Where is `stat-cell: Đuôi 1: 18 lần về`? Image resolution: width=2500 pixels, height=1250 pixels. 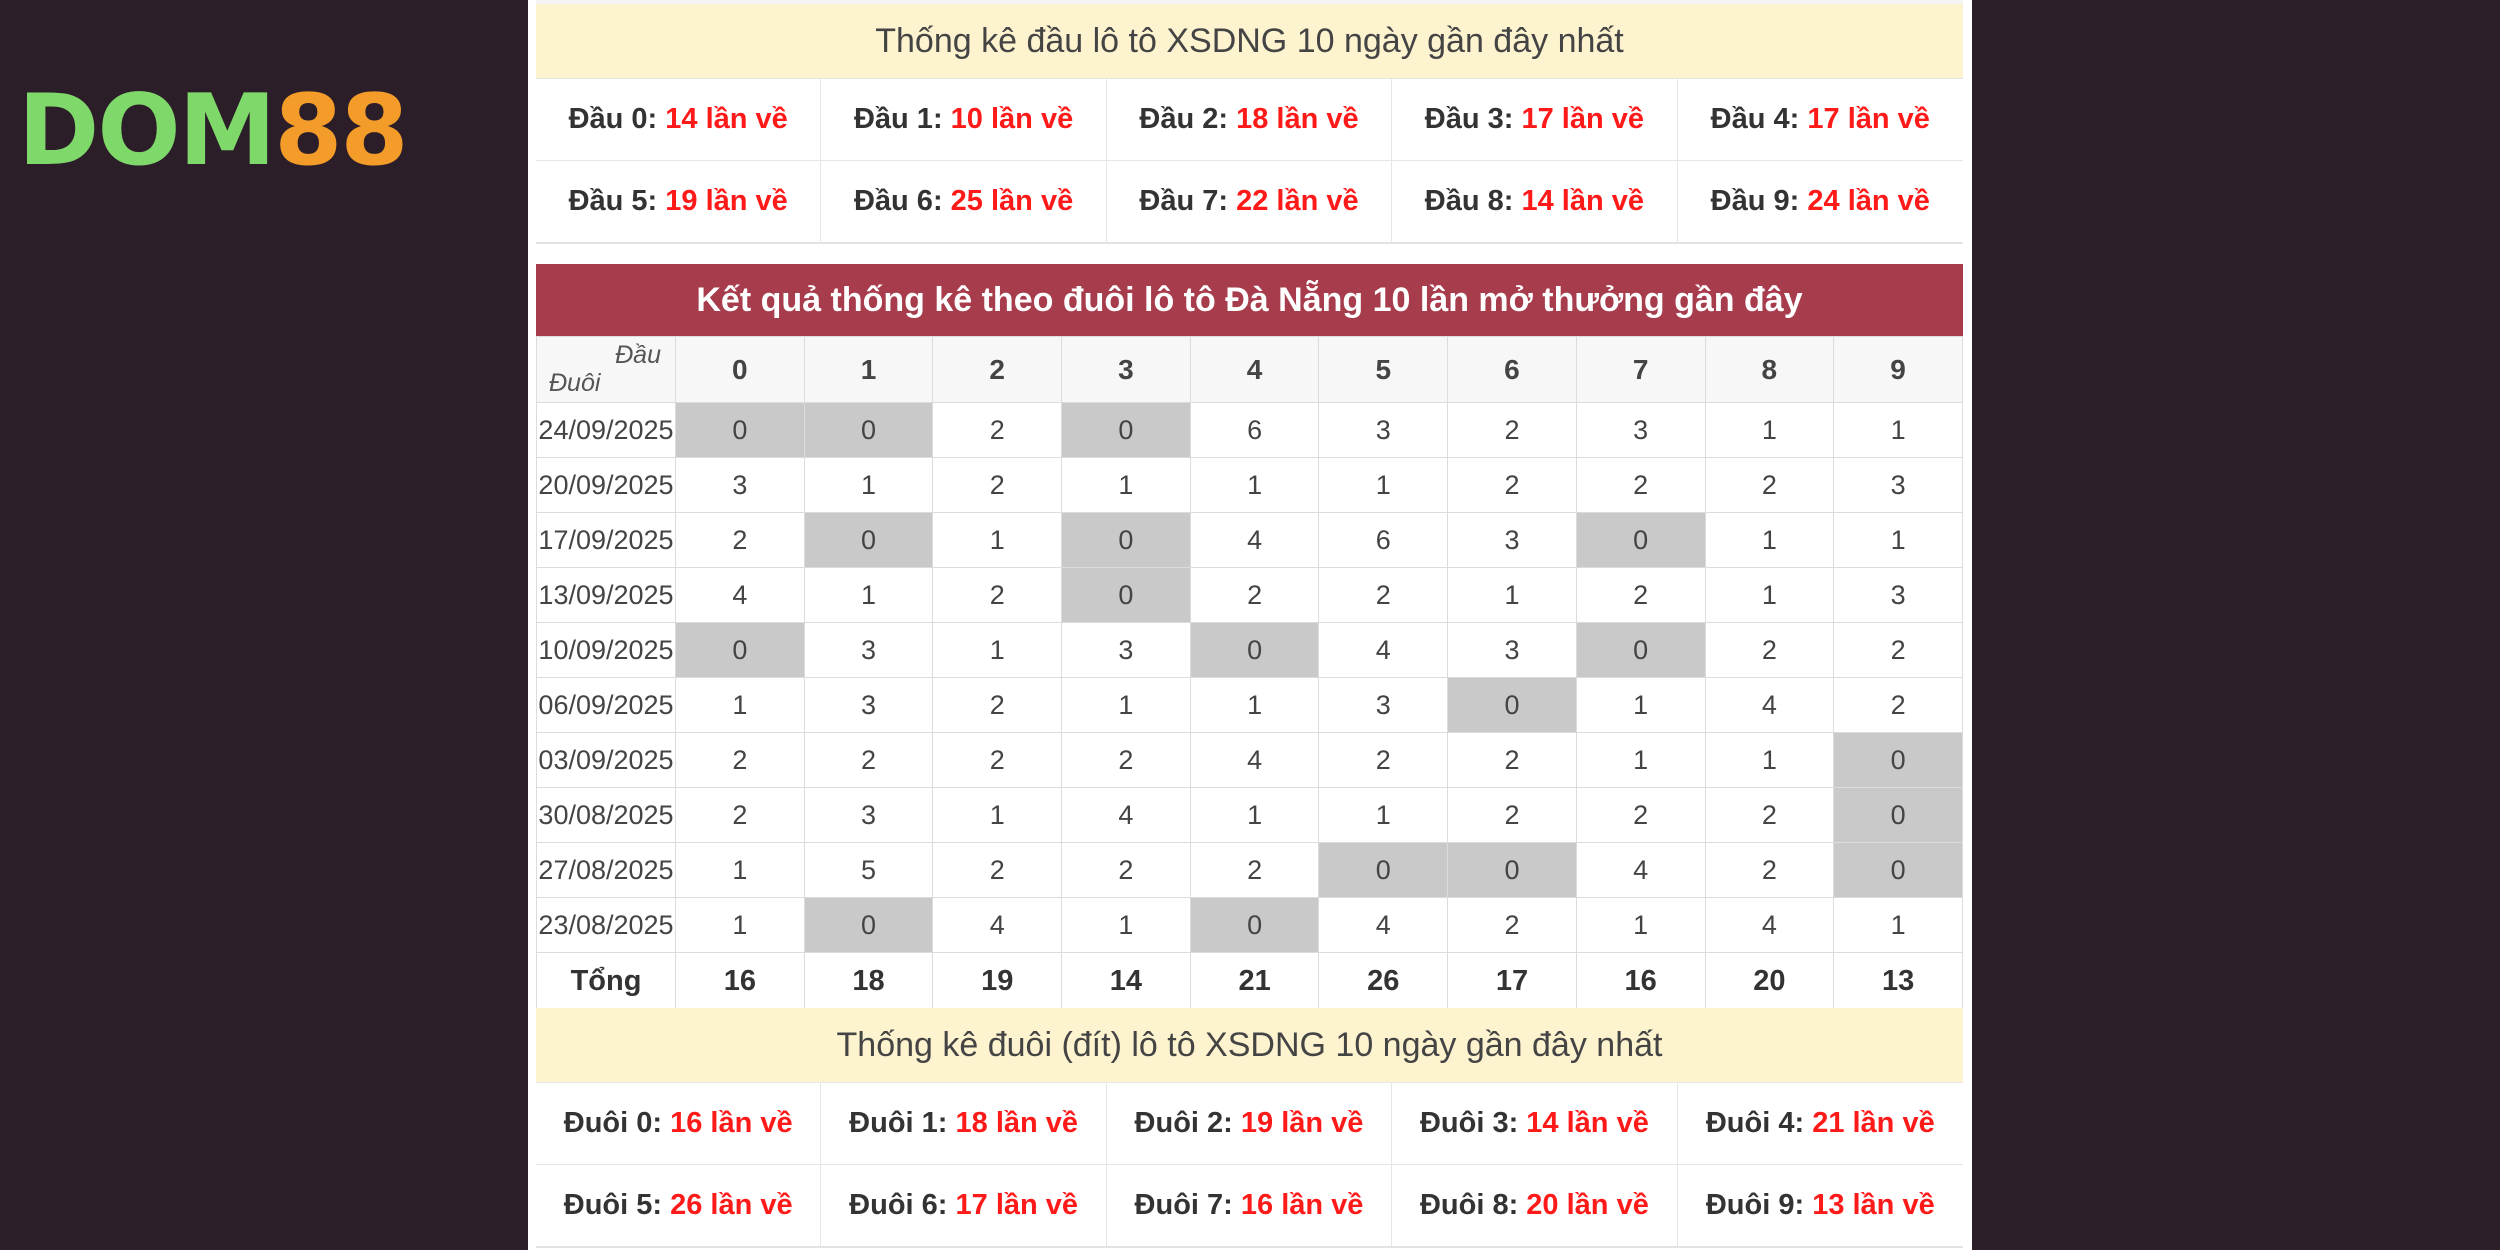
stat-cell: Đuôi 1: 18 lần về is located at coordinates (964, 1123).